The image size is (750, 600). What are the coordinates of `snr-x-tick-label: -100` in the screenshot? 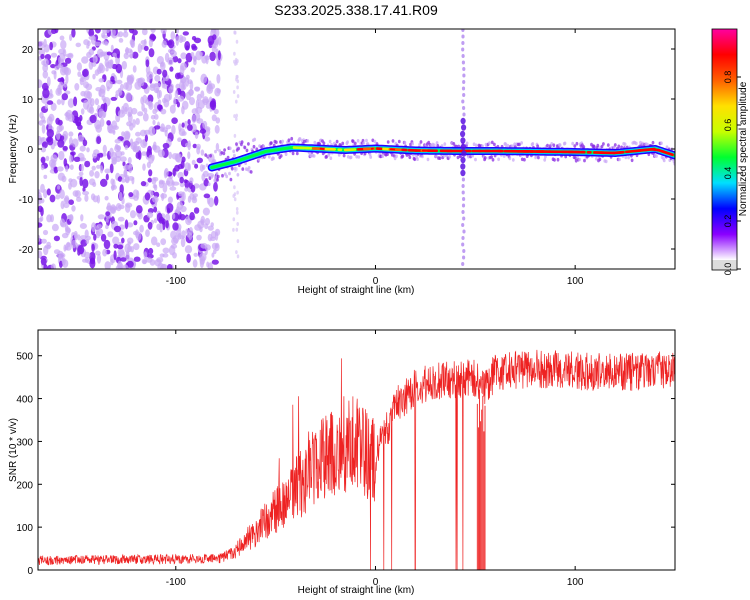 It's located at (176, 582).